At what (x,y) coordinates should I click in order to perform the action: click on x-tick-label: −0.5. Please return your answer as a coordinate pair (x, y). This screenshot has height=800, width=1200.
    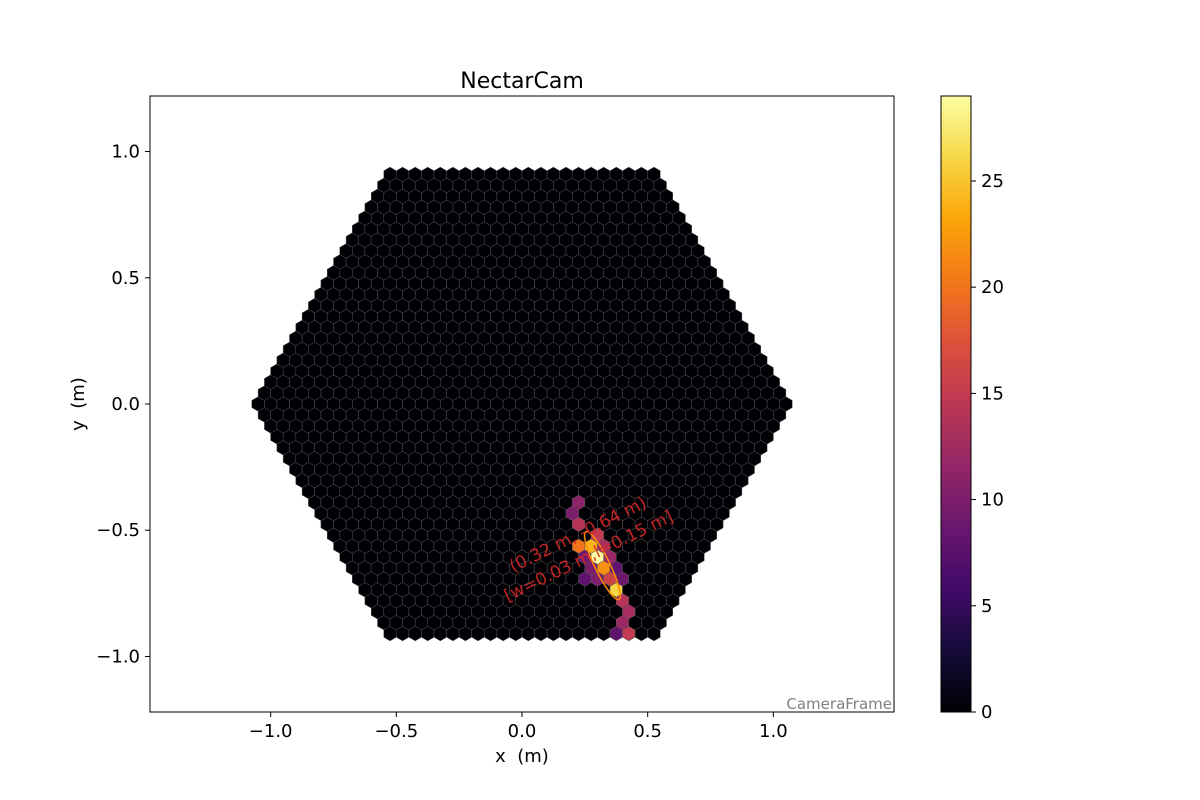
    Looking at the image, I should click on (396, 731).